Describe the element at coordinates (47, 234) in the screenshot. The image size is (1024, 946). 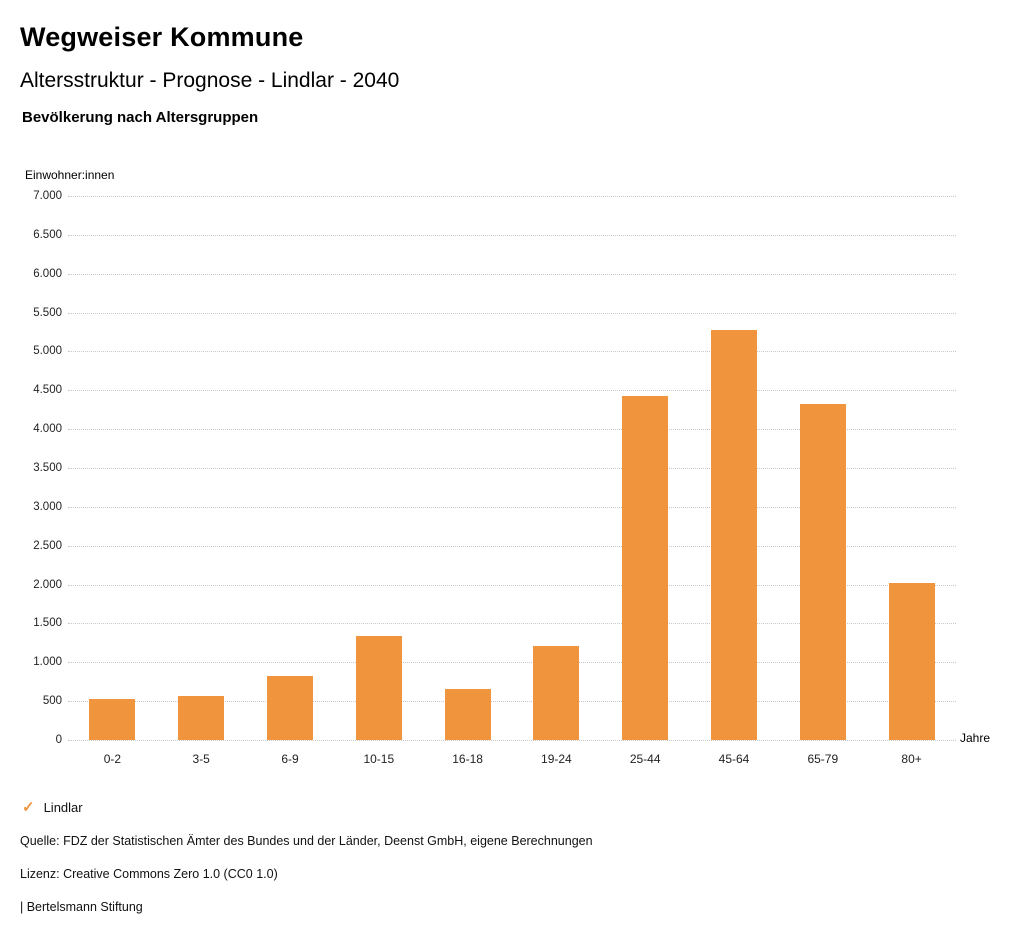
I see `y-tick-label: 6.500` at that location.